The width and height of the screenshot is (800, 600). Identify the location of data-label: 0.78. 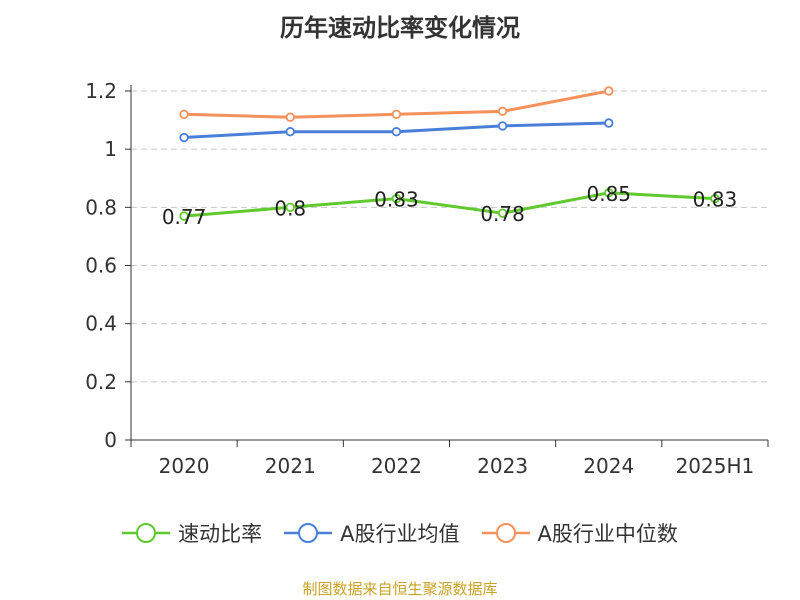
(502, 214).